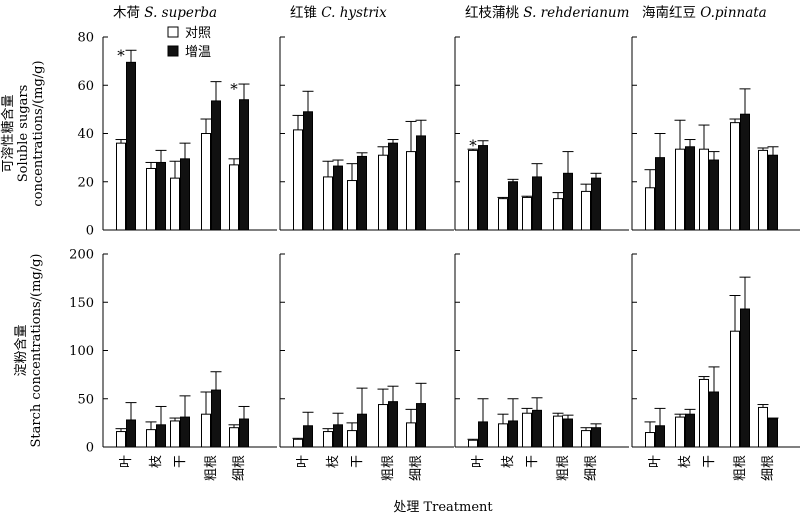 Image resolution: width=800 pixels, height=517 pixels. What do you see at coordinates (85, 134) in the screenshot?
I see `y-tick-label: 40` at bounding box center [85, 134].